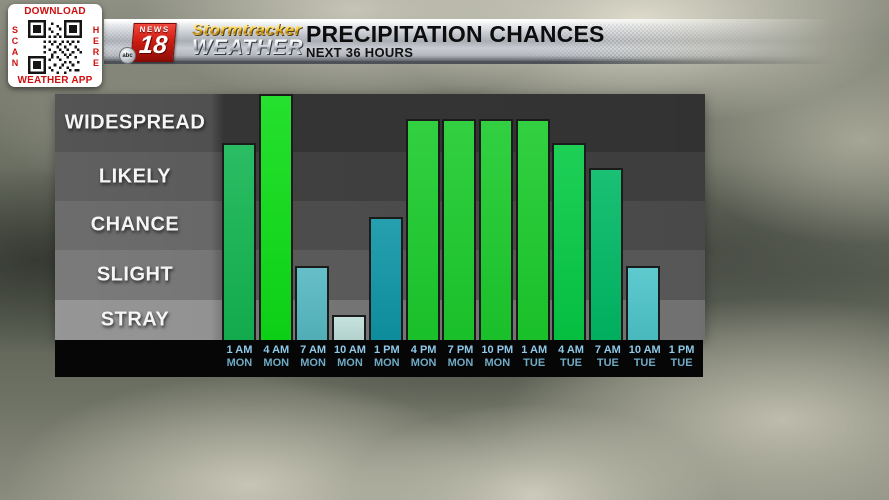 This screenshot has width=889, height=500. I want to click on weather-app-qr-panel: DOWNLOAD SCAN HERE WEATHER APP, so click(55, 45).